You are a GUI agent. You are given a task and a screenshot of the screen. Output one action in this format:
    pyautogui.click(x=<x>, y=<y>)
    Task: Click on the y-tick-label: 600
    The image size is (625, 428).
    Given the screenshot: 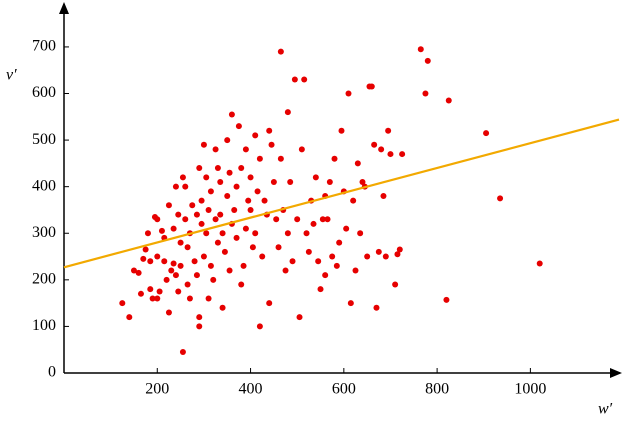 What is the action you would take?
    pyautogui.click(x=44, y=92)
    